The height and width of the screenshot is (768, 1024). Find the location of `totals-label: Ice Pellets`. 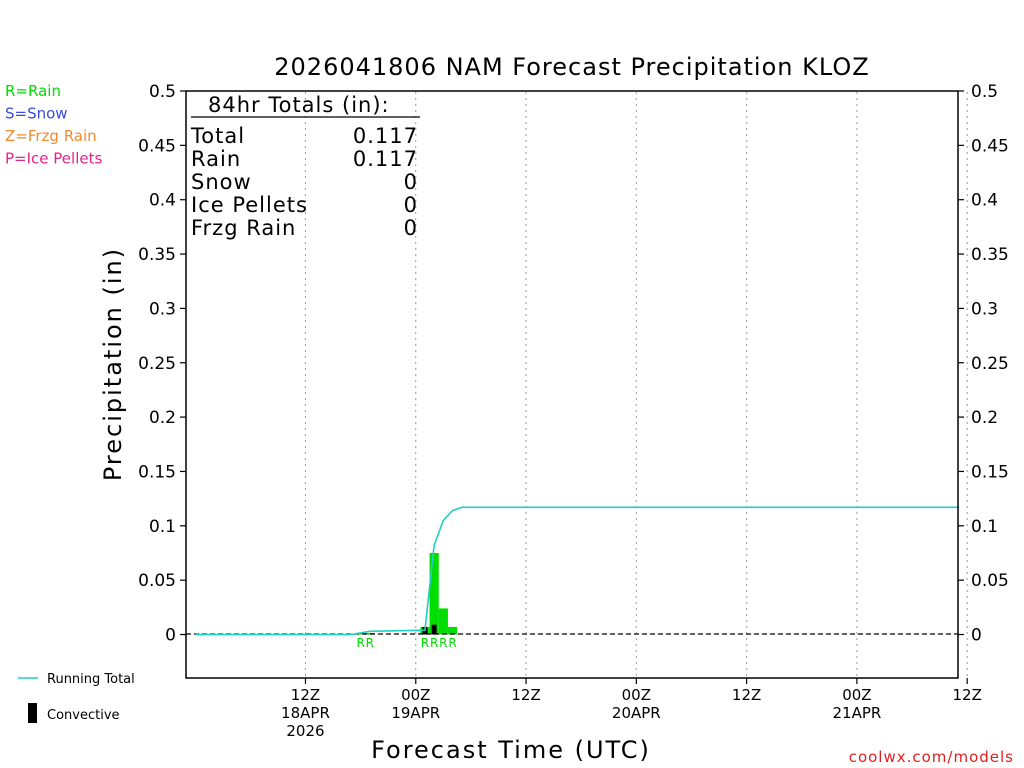

totals-label: Ice Pellets is located at coordinates (249, 205).